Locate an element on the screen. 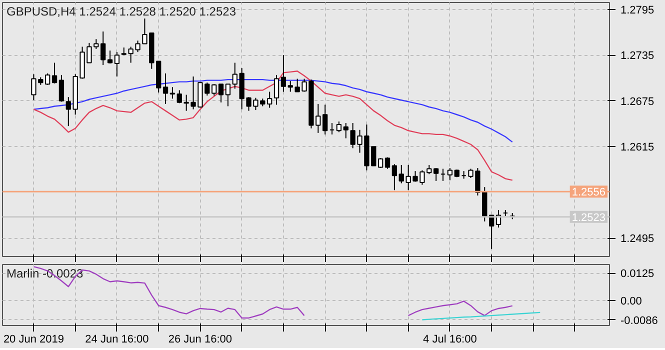 The image size is (665, 350). y-tick-label: 1.2615 is located at coordinates (637, 148).